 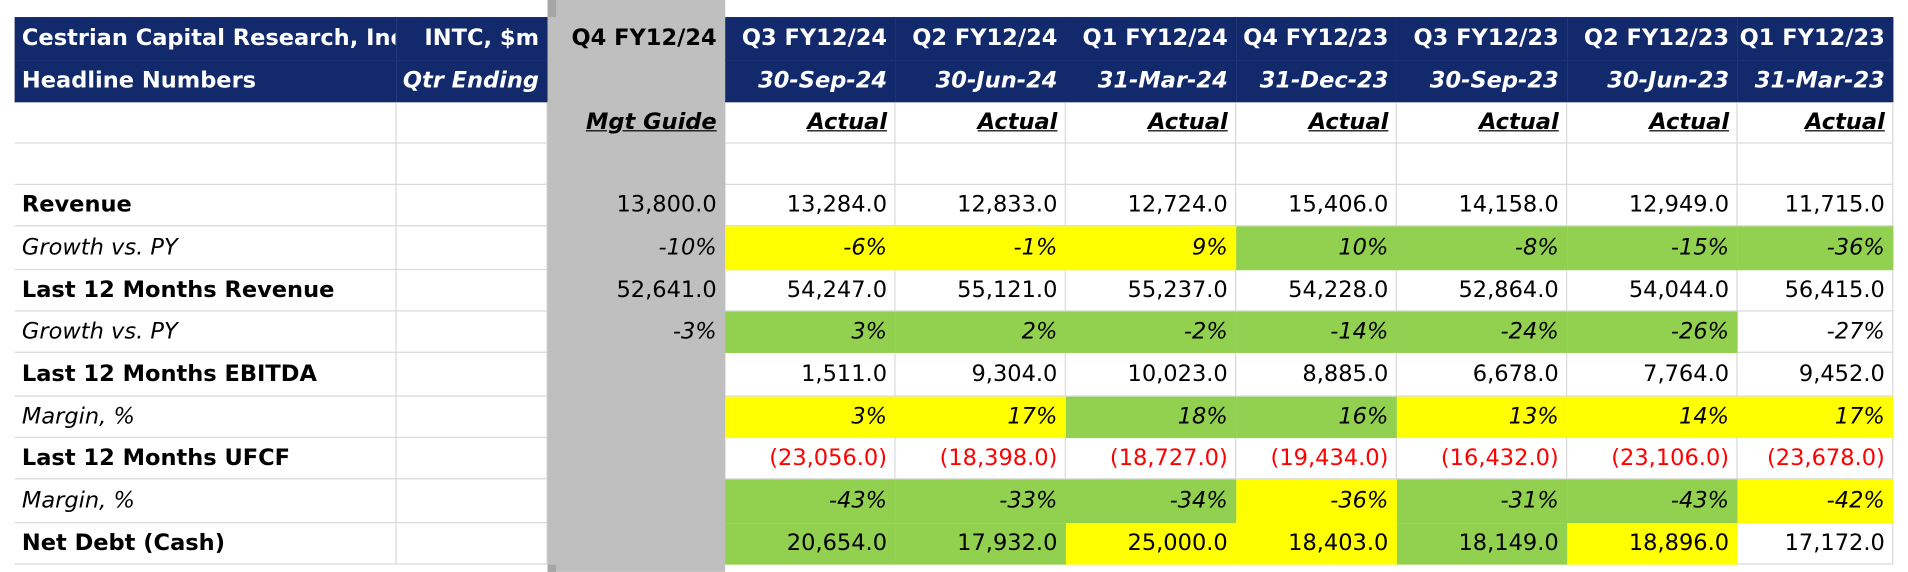 What do you see at coordinates (810, 374) in the screenshot?
I see `value-cell: 1,511.0` at bounding box center [810, 374].